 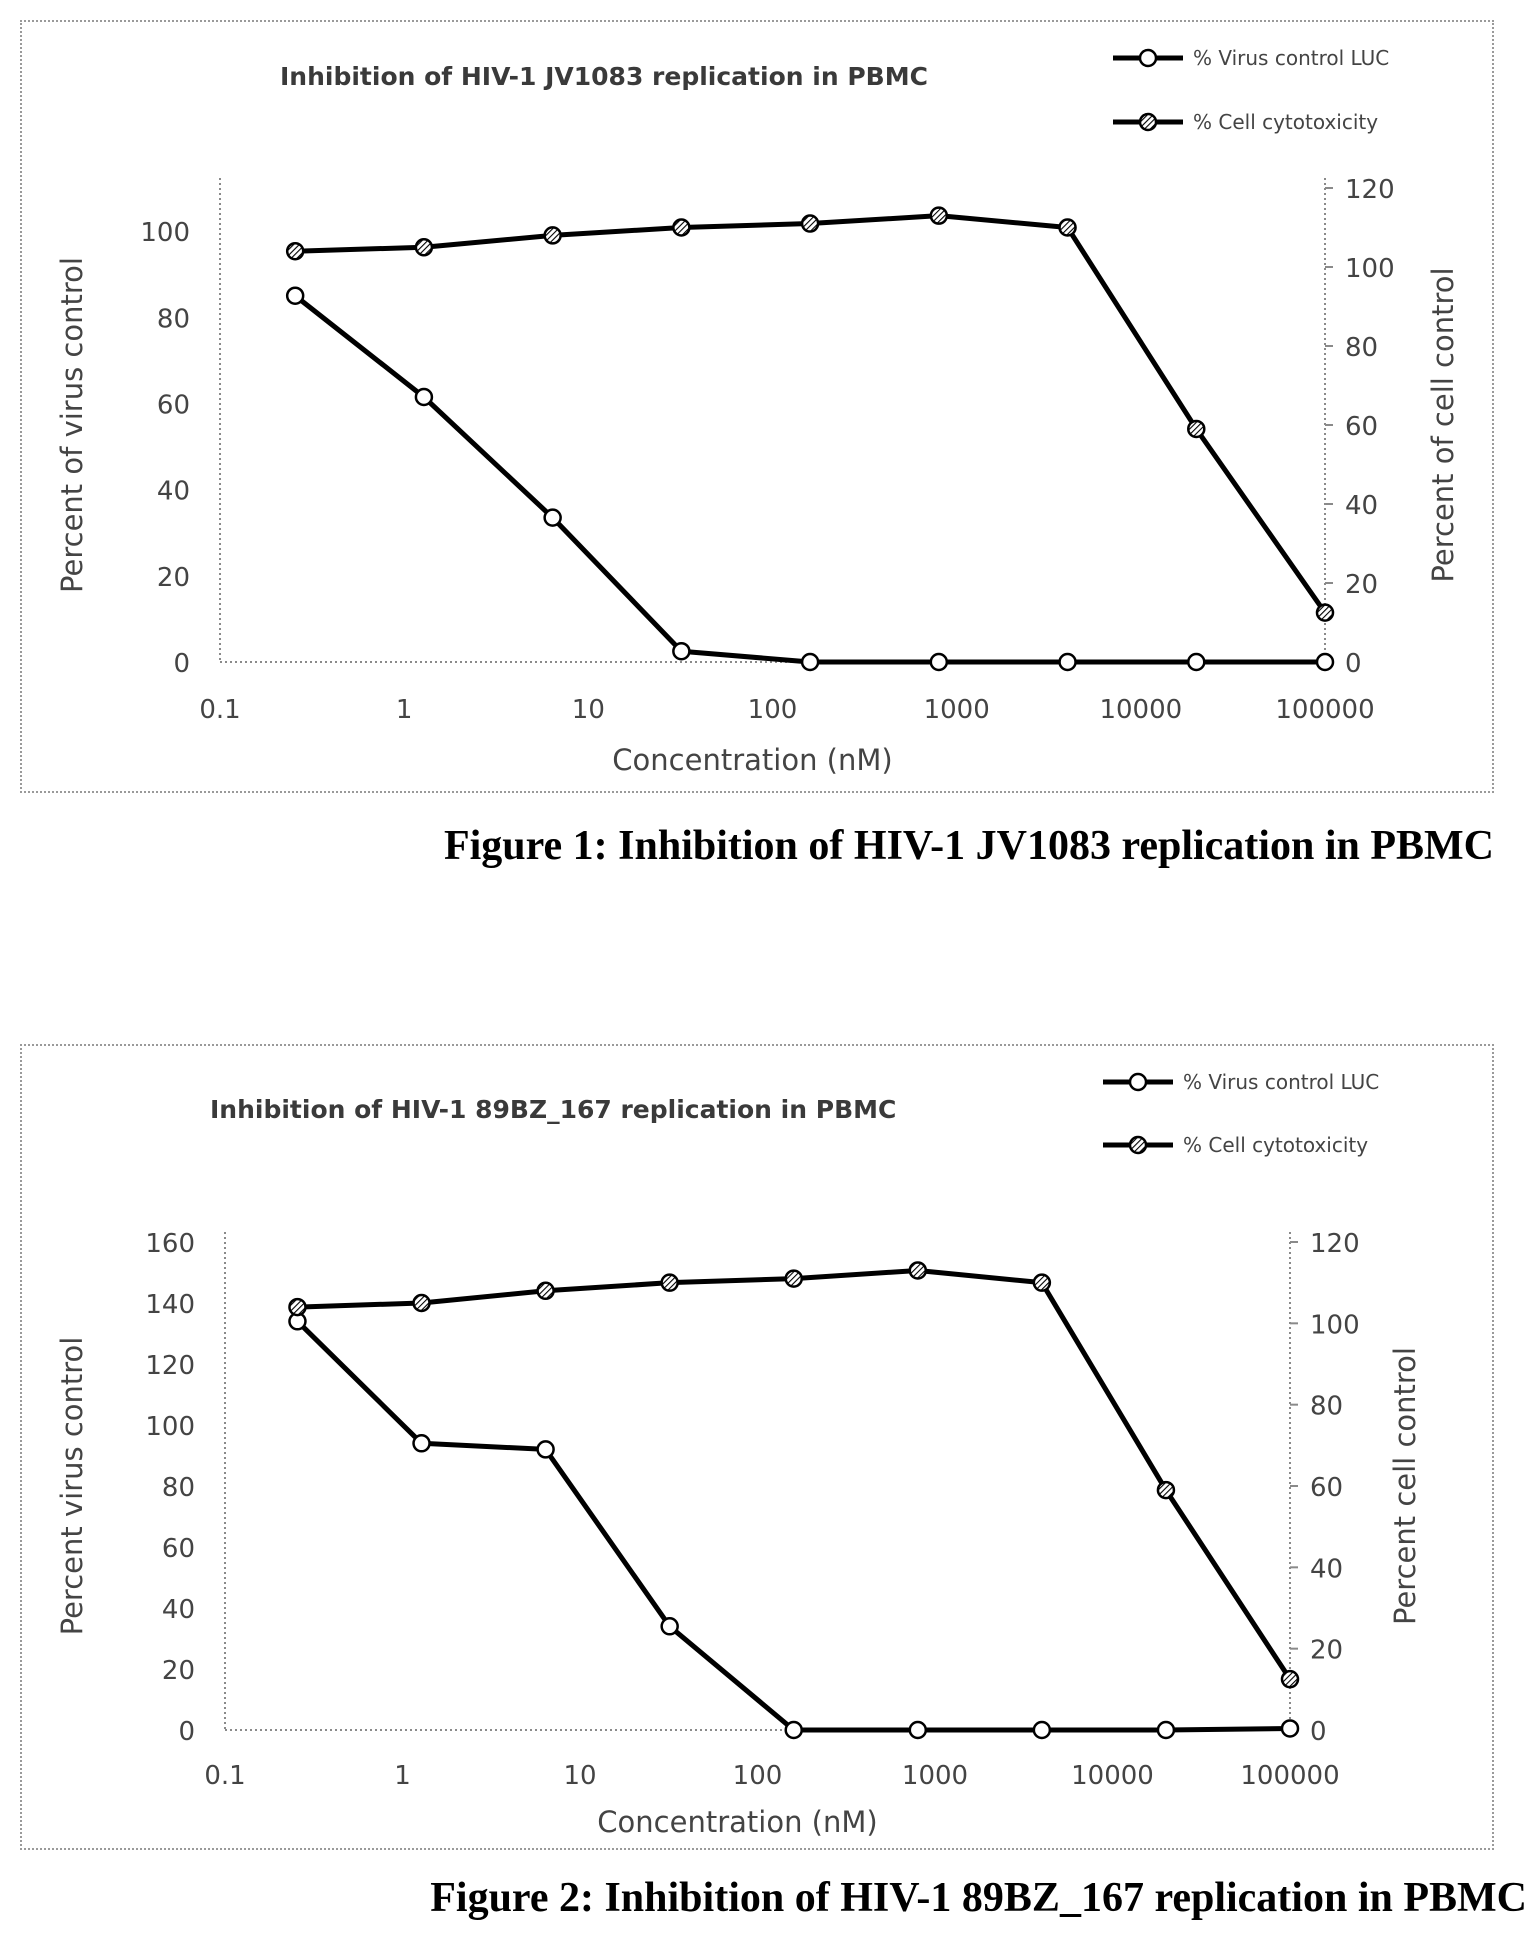 I want to click on chart1-y-tick: 0, so click(x=181, y=664).